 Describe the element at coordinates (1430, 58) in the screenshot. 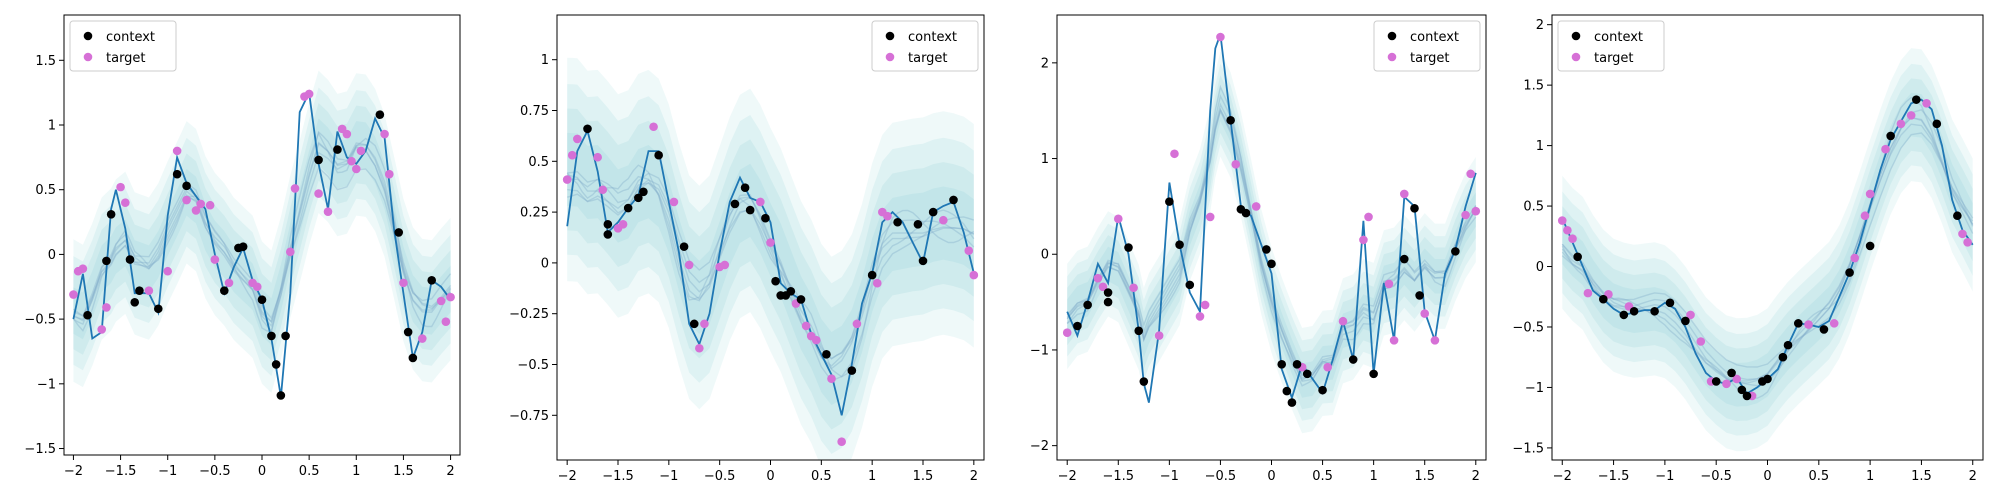

I see `legend-target-label: target` at that location.